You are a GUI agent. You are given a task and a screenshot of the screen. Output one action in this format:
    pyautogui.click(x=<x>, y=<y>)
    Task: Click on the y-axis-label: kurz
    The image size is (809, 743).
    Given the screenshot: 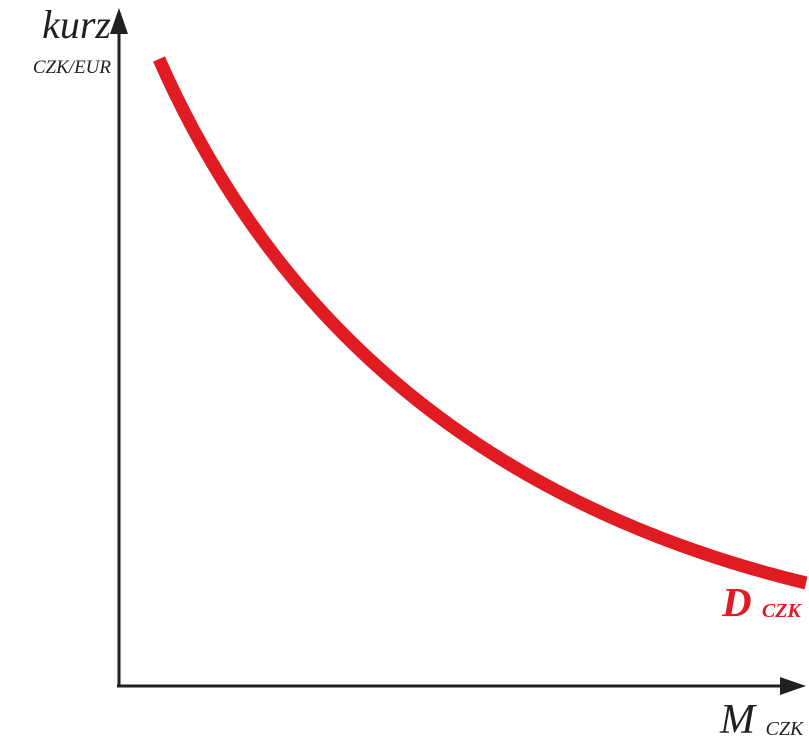 What is the action you would take?
    pyautogui.click(x=76, y=24)
    